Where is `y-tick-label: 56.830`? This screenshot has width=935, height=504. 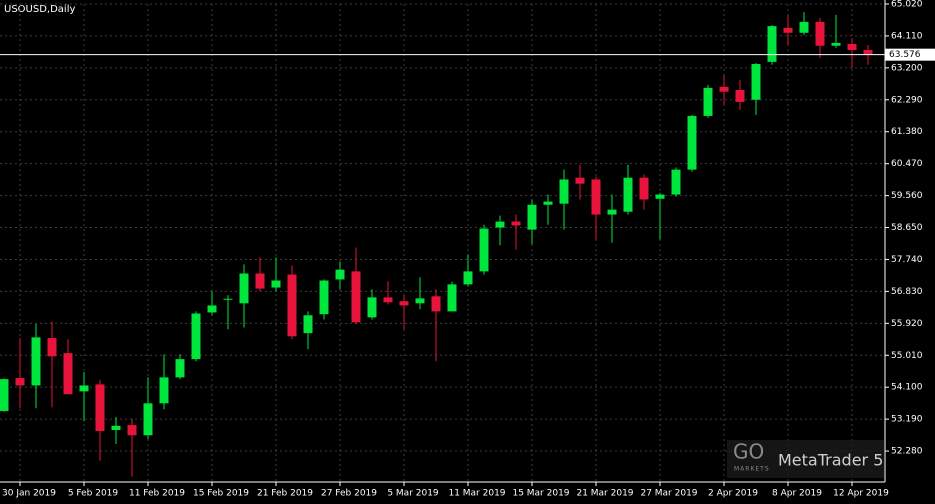 y-tick-label: 56.830 is located at coordinates (907, 292).